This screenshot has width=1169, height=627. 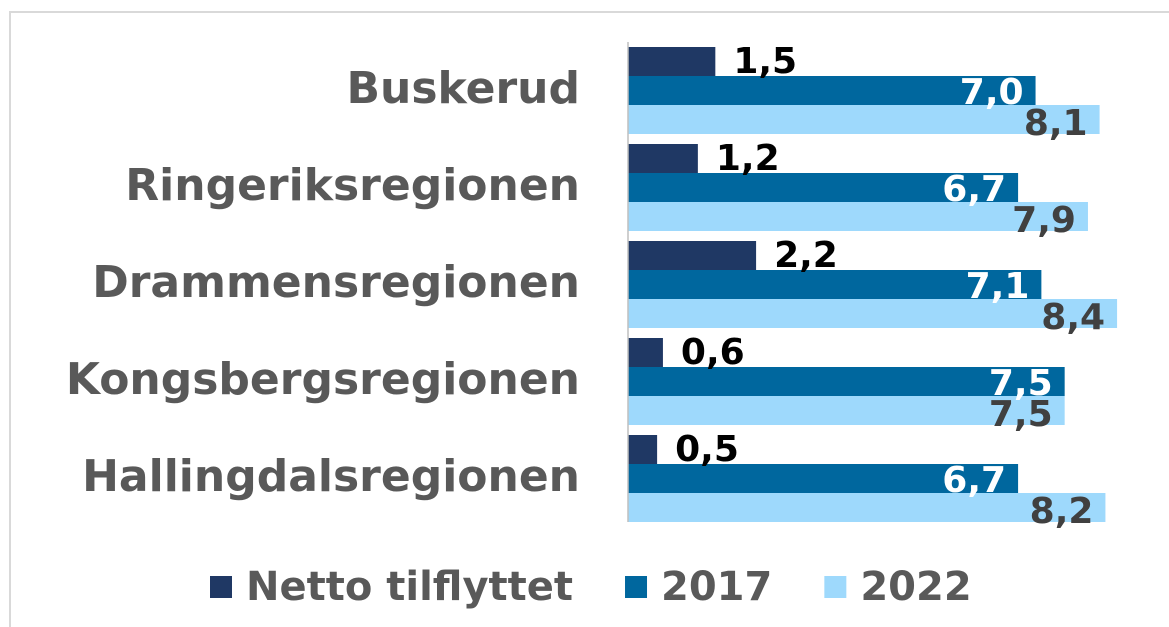 What do you see at coordinates (765, 61) in the screenshot?
I see `value-label: 1,5` at bounding box center [765, 61].